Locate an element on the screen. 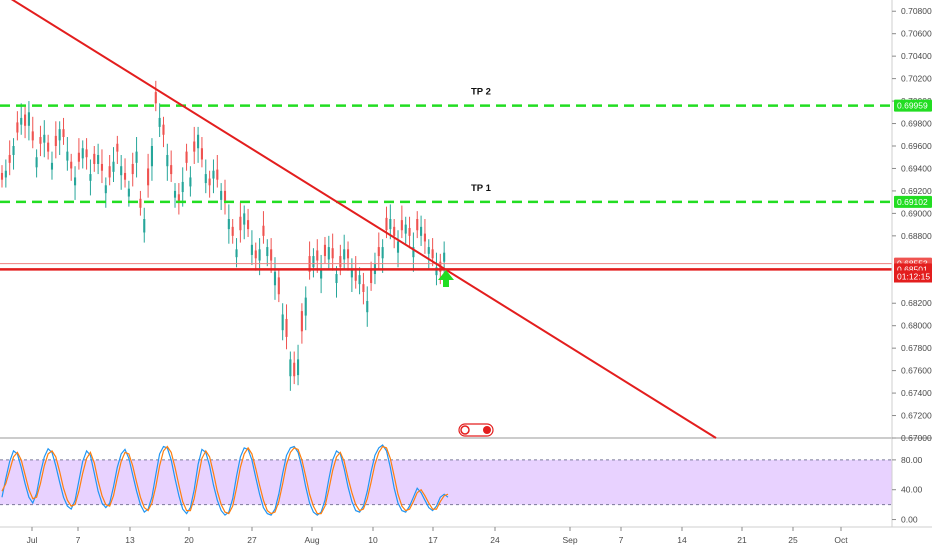  oscillator-pane is located at coordinates (446, 480).